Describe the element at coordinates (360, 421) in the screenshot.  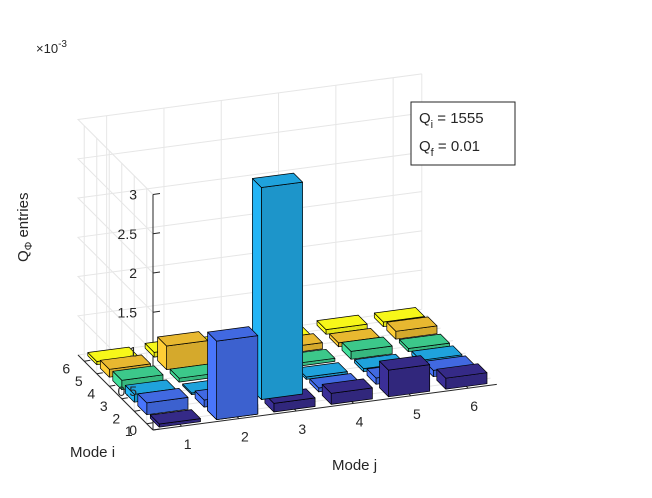
I see `x-tick-label: 4` at that location.